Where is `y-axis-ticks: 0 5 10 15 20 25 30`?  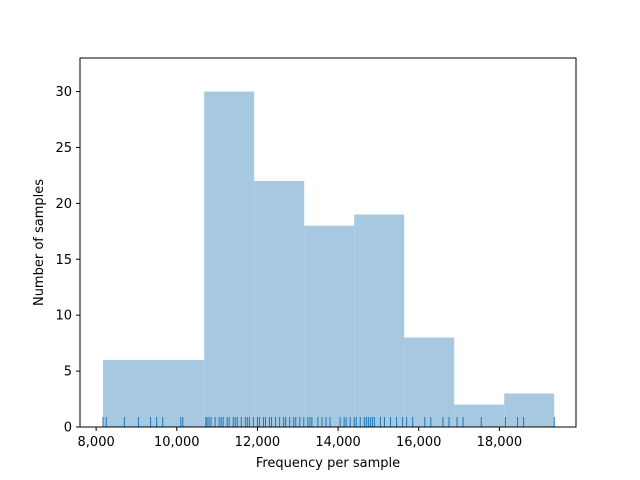
y-axis-ticks: 0 5 10 15 20 25 30 is located at coordinates (67, 260).